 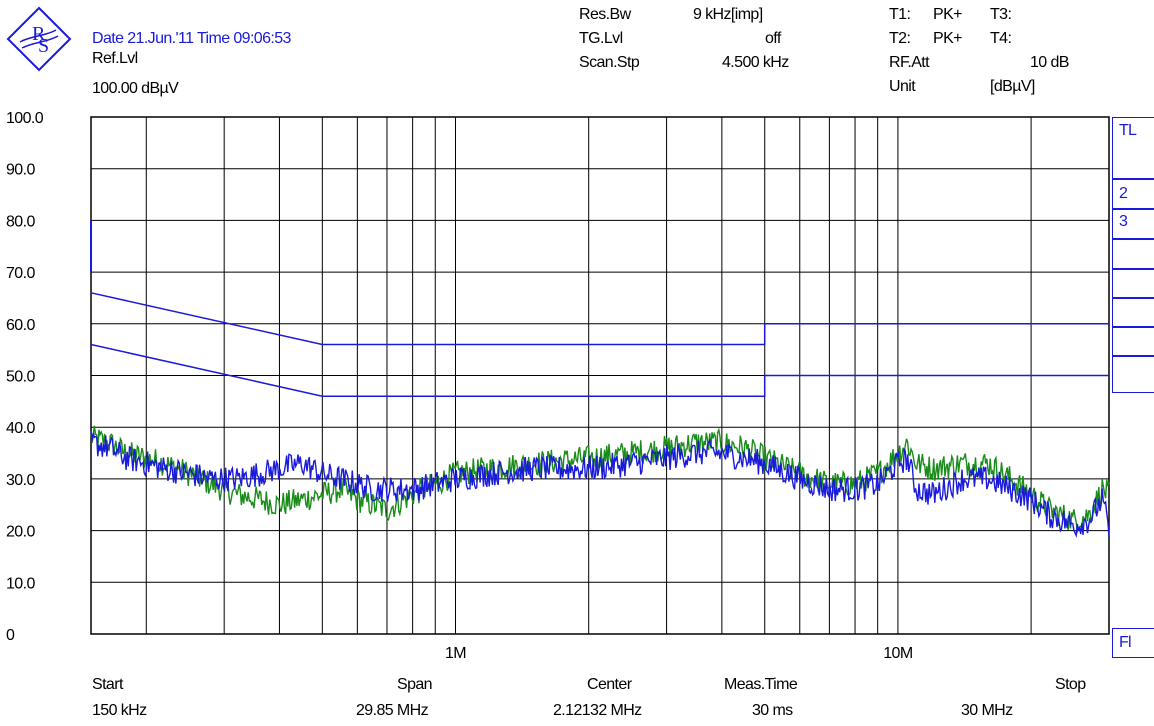 I want to click on trace2-label: T2:, so click(x=900, y=38).